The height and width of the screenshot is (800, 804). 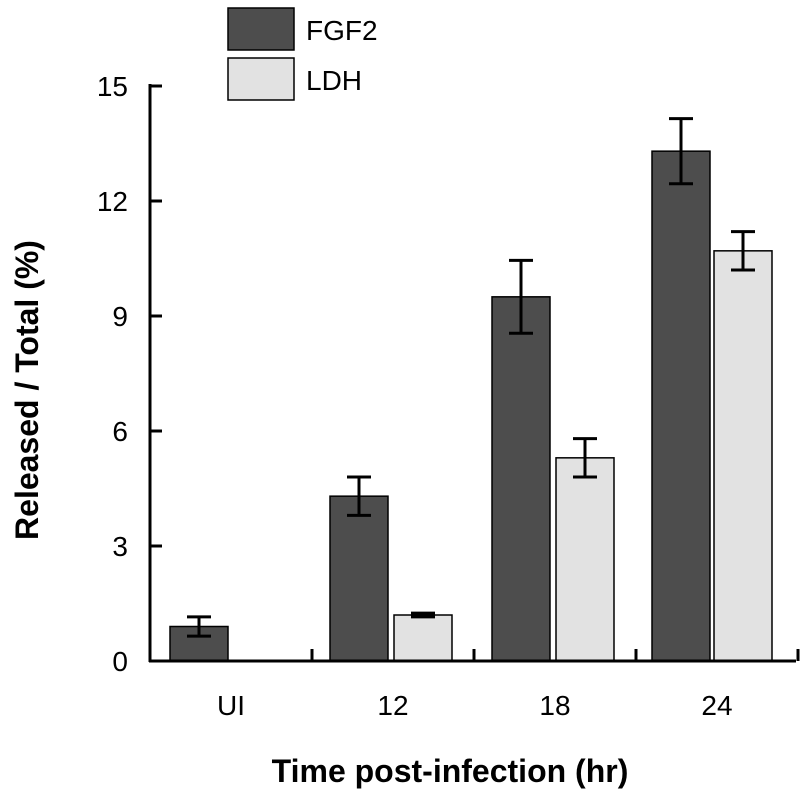 I want to click on y-tick-label: 6, so click(x=120, y=431).